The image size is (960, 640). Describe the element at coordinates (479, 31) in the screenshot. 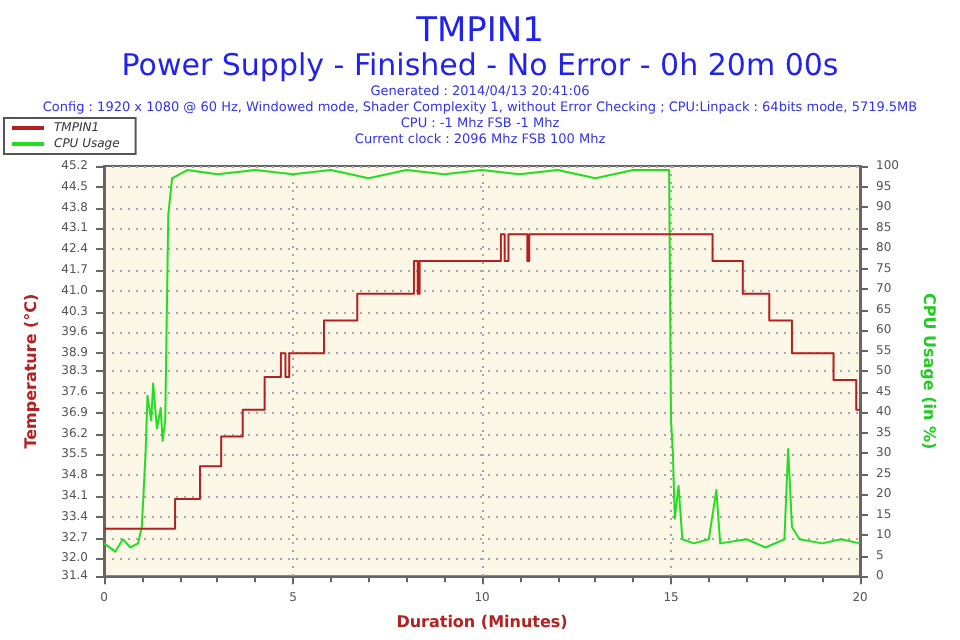

I see `chart-title: TMPIN1` at that location.